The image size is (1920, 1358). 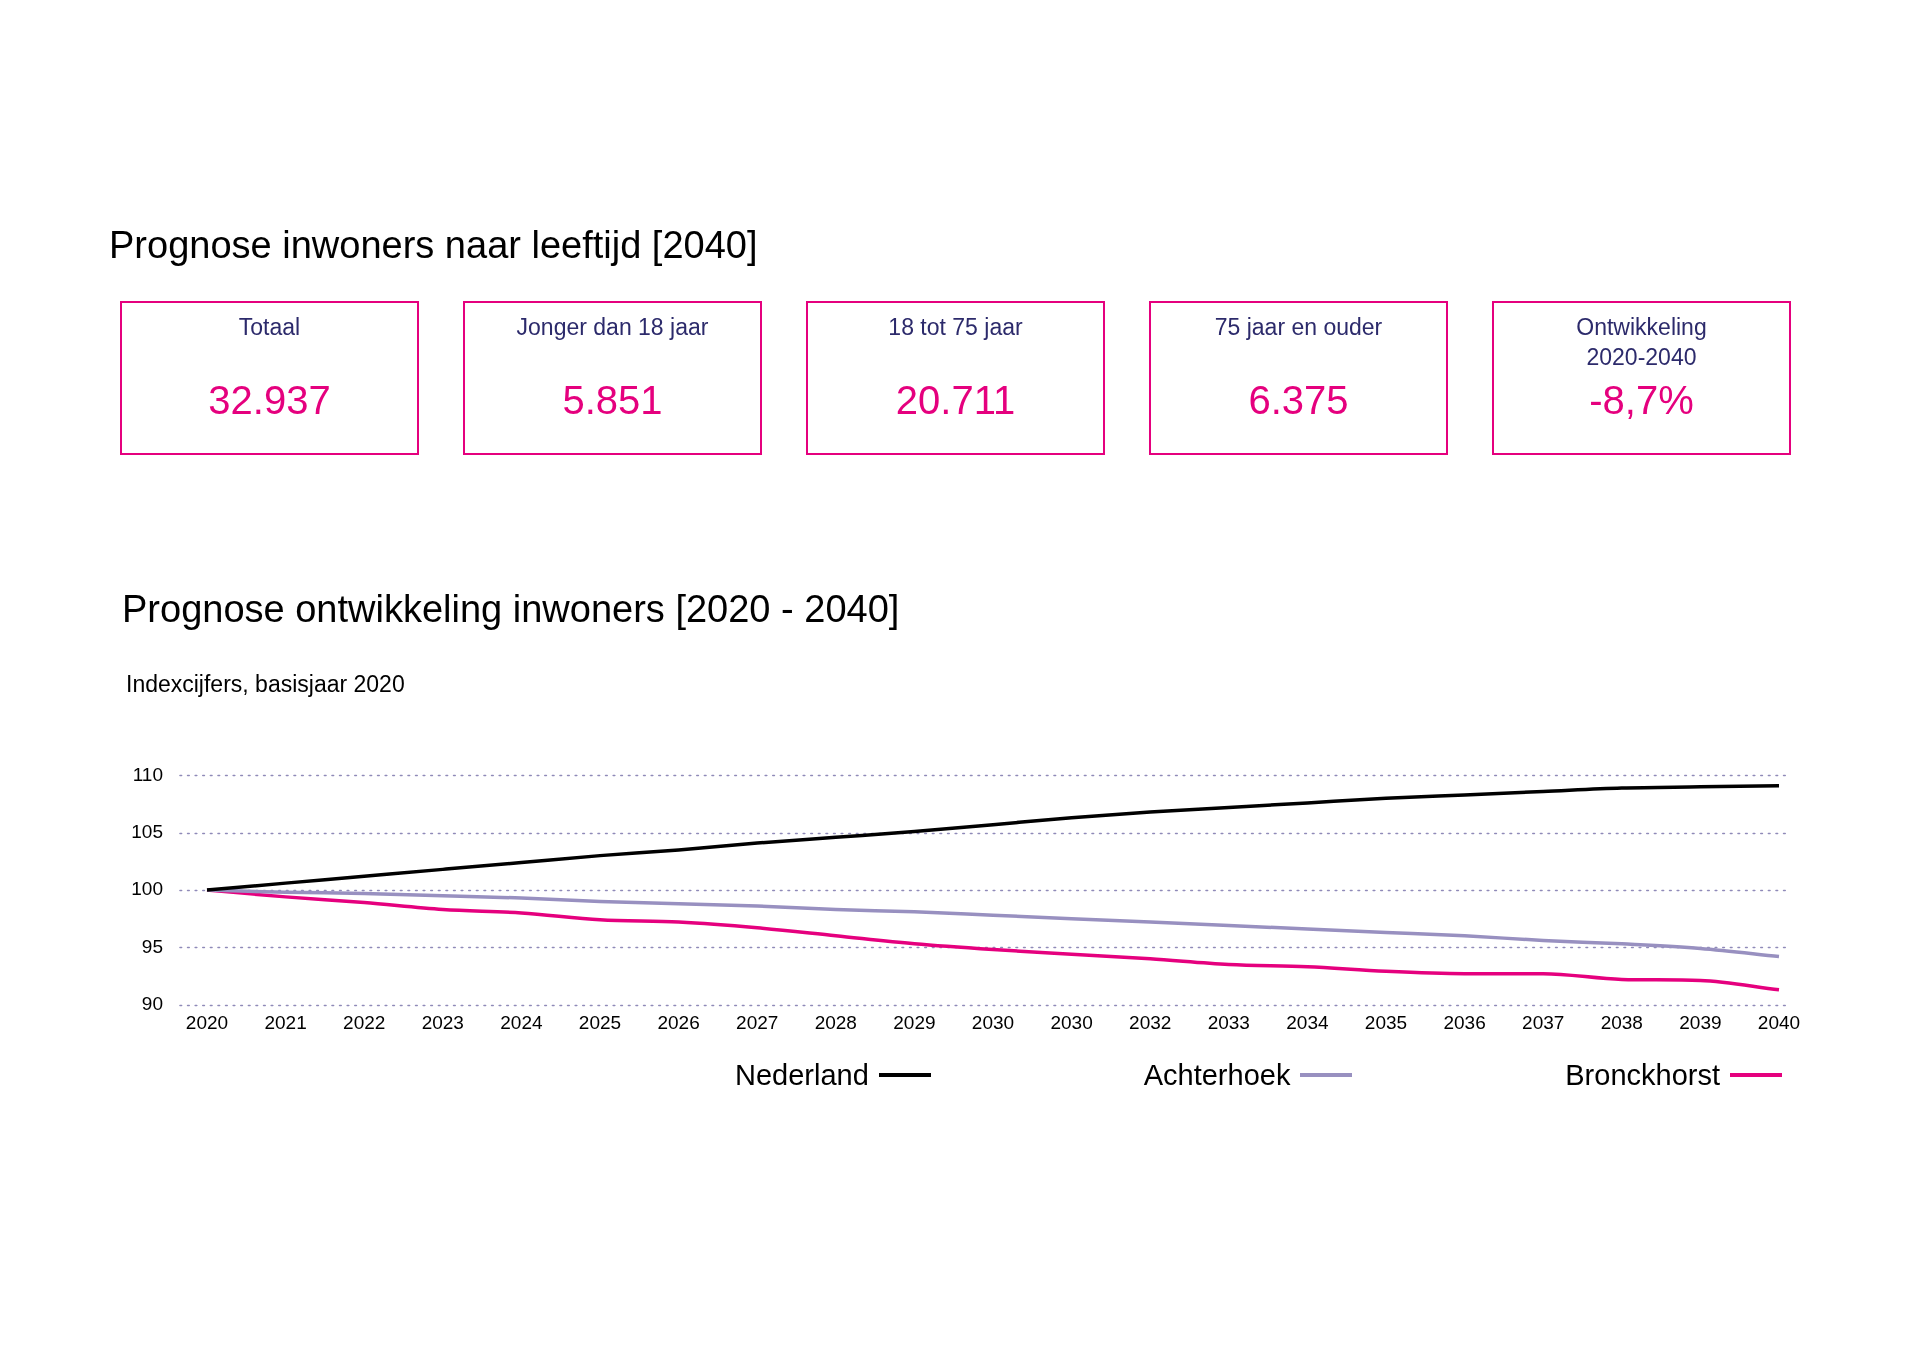 I want to click on card: 75 jaar en ouder 6.375, so click(x=1298, y=378).